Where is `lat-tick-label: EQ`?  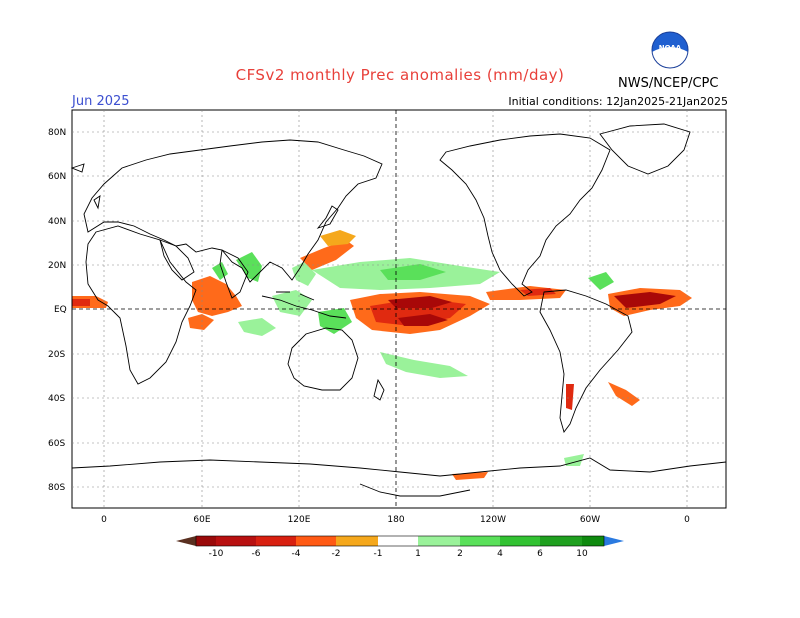
lat-tick-label: EQ is located at coordinates (60, 310).